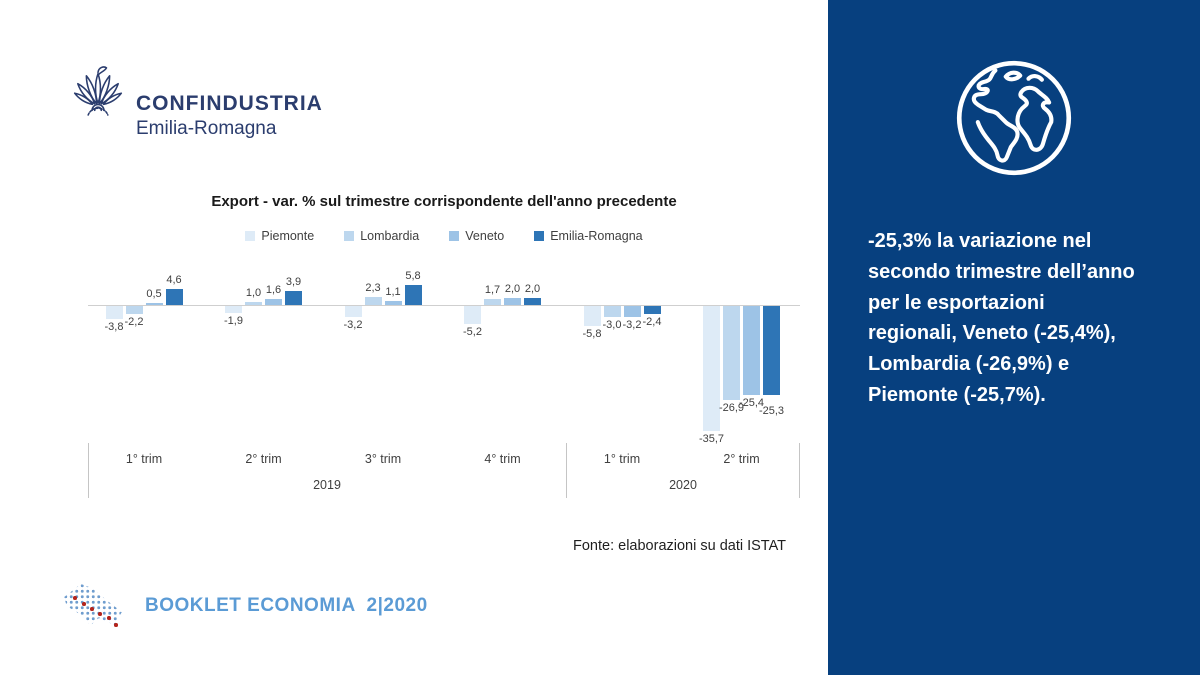 The image size is (1200, 675). I want to click on axis-tick-label: 3° trim, so click(383, 459).